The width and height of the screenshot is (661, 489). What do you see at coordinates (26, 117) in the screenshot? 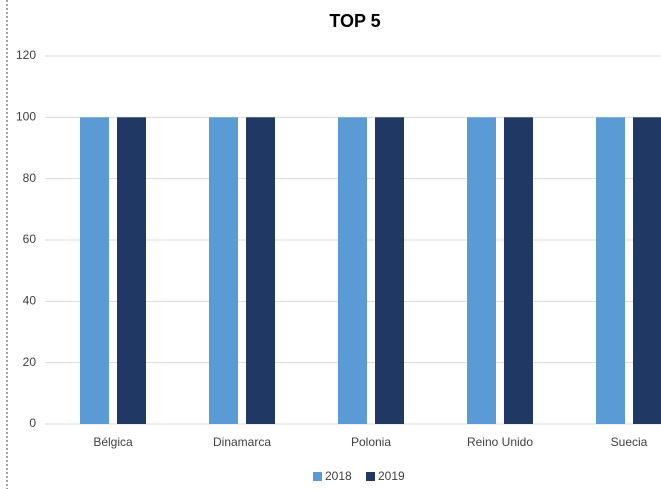
I see `y-tick-label: 100` at bounding box center [26, 117].